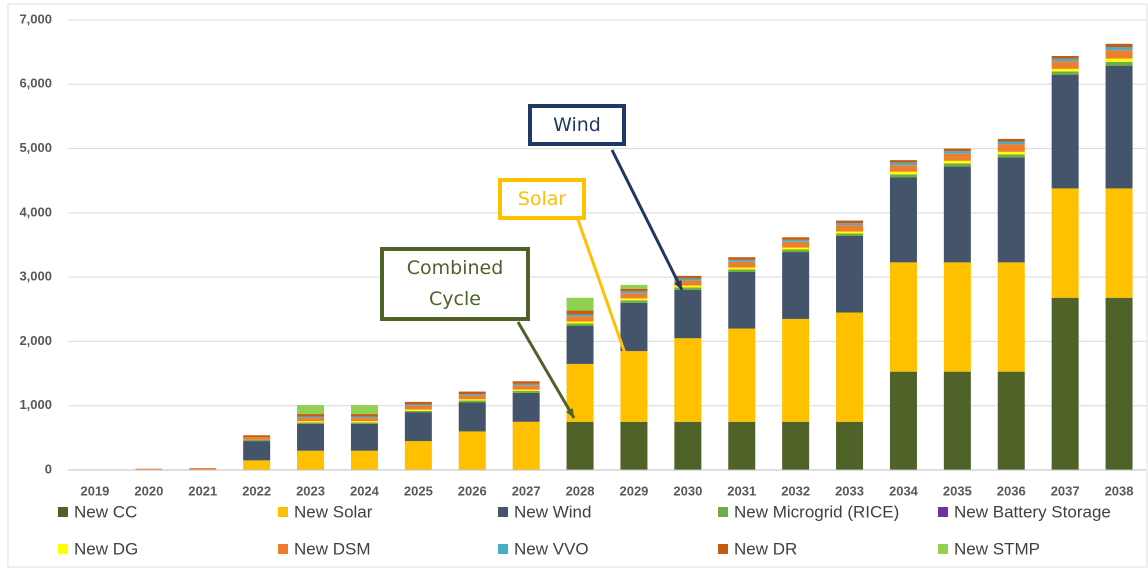 This screenshot has width=1148, height=571. I want to click on x-tick-label: 2034, so click(904, 490).